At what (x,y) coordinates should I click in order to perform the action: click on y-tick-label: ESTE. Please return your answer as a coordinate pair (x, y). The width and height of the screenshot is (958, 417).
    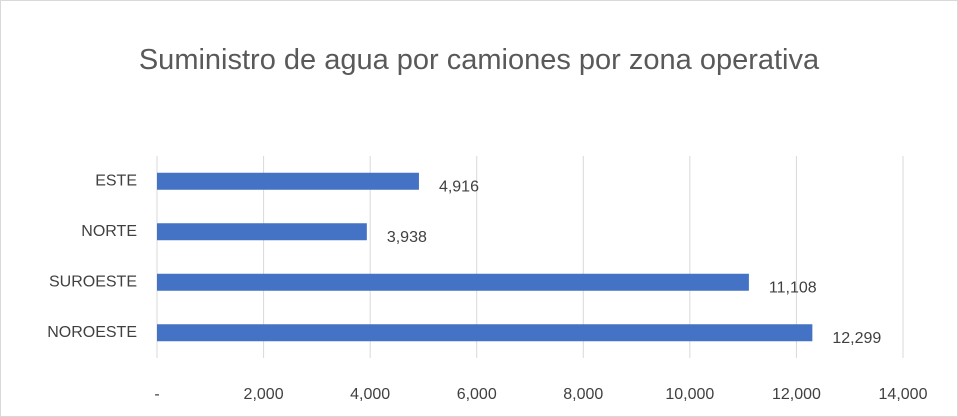
    Looking at the image, I should click on (116, 180).